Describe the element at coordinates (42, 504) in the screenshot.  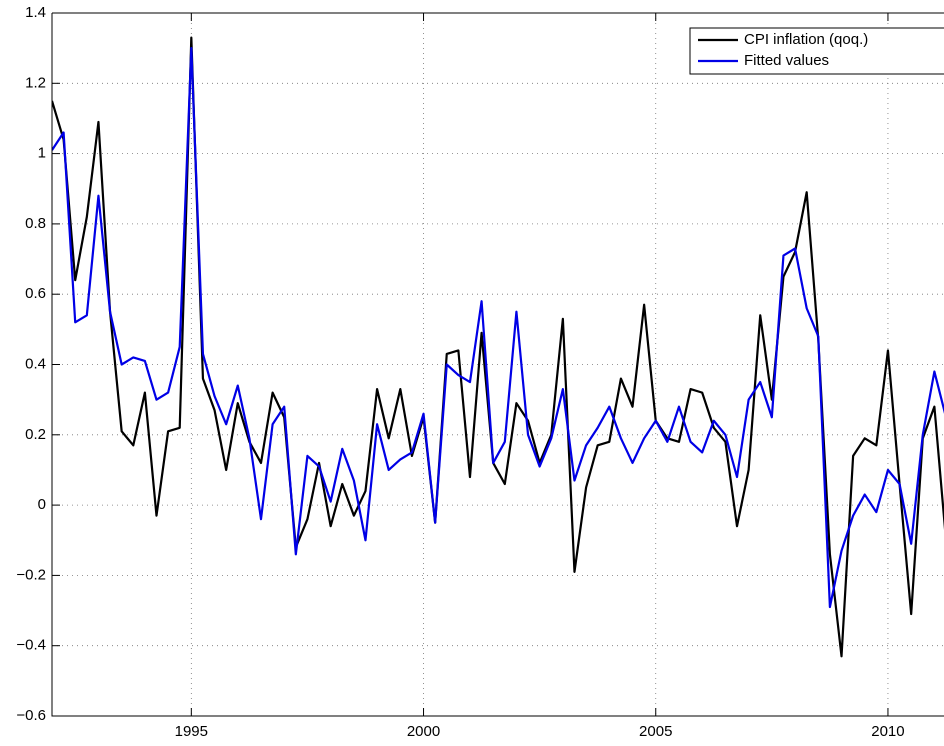
I see `y-tick-label: 0` at that location.